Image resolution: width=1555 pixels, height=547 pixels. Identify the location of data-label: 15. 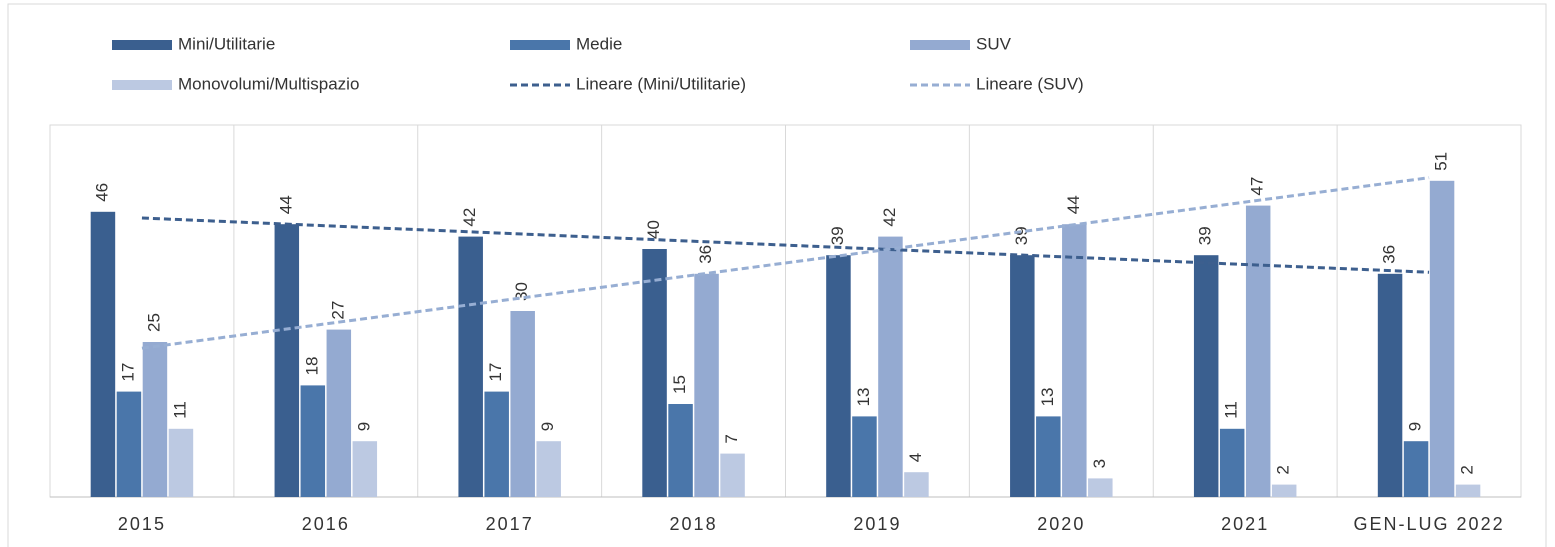
(679, 384).